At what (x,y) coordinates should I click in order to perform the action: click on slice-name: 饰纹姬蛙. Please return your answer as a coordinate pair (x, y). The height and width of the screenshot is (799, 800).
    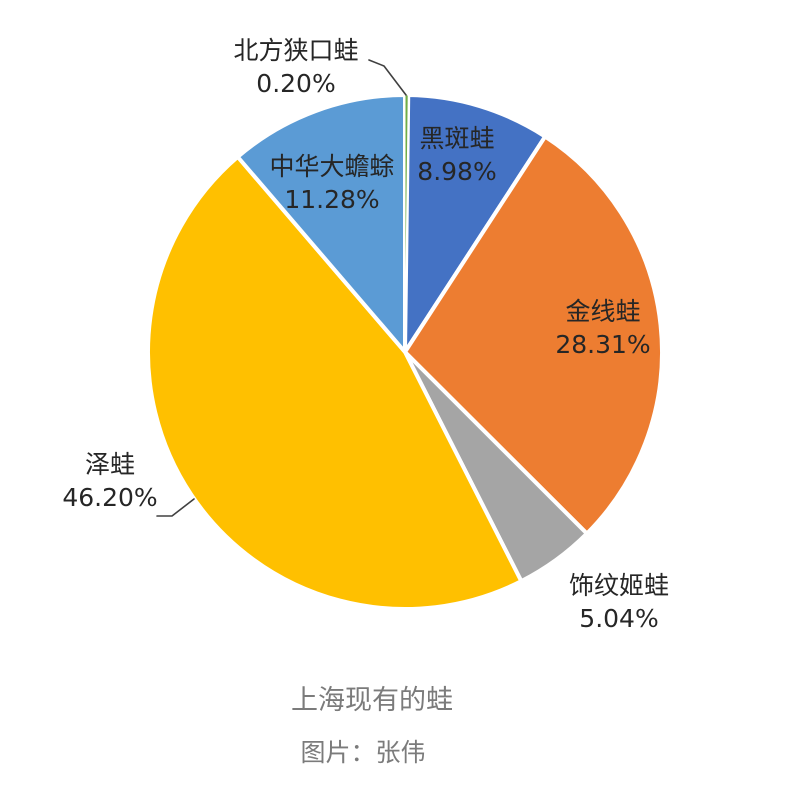
    Looking at the image, I should click on (619, 585).